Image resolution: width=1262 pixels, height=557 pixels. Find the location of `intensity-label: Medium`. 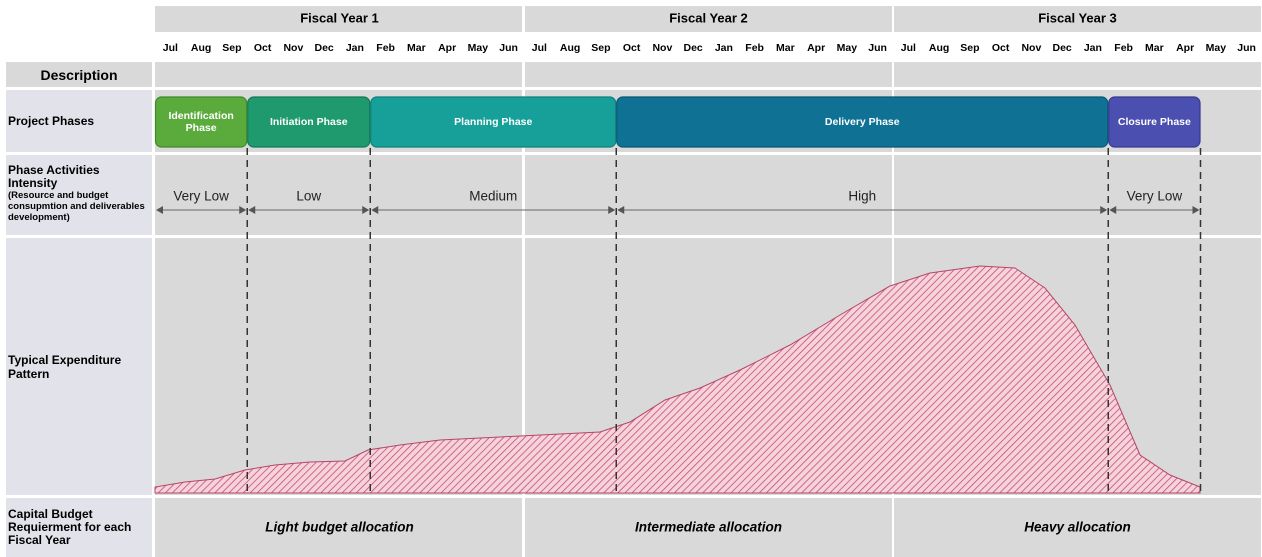

intensity-label: Medium is located at coordinates (493, 196).